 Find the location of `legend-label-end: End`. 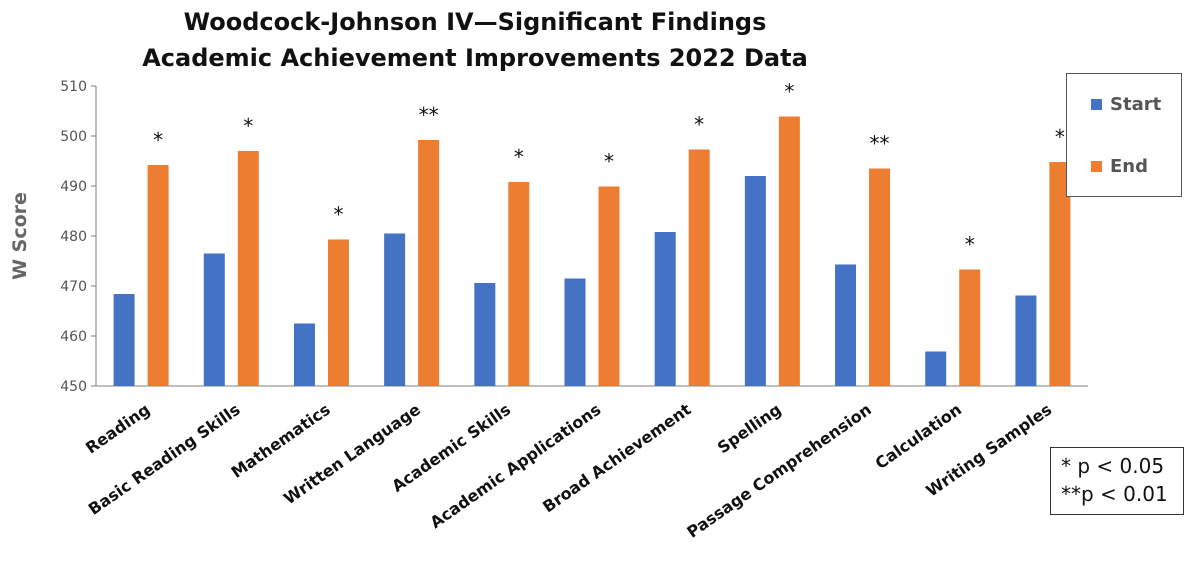

legend-label-end: End is located at coordinates (1129, 166).